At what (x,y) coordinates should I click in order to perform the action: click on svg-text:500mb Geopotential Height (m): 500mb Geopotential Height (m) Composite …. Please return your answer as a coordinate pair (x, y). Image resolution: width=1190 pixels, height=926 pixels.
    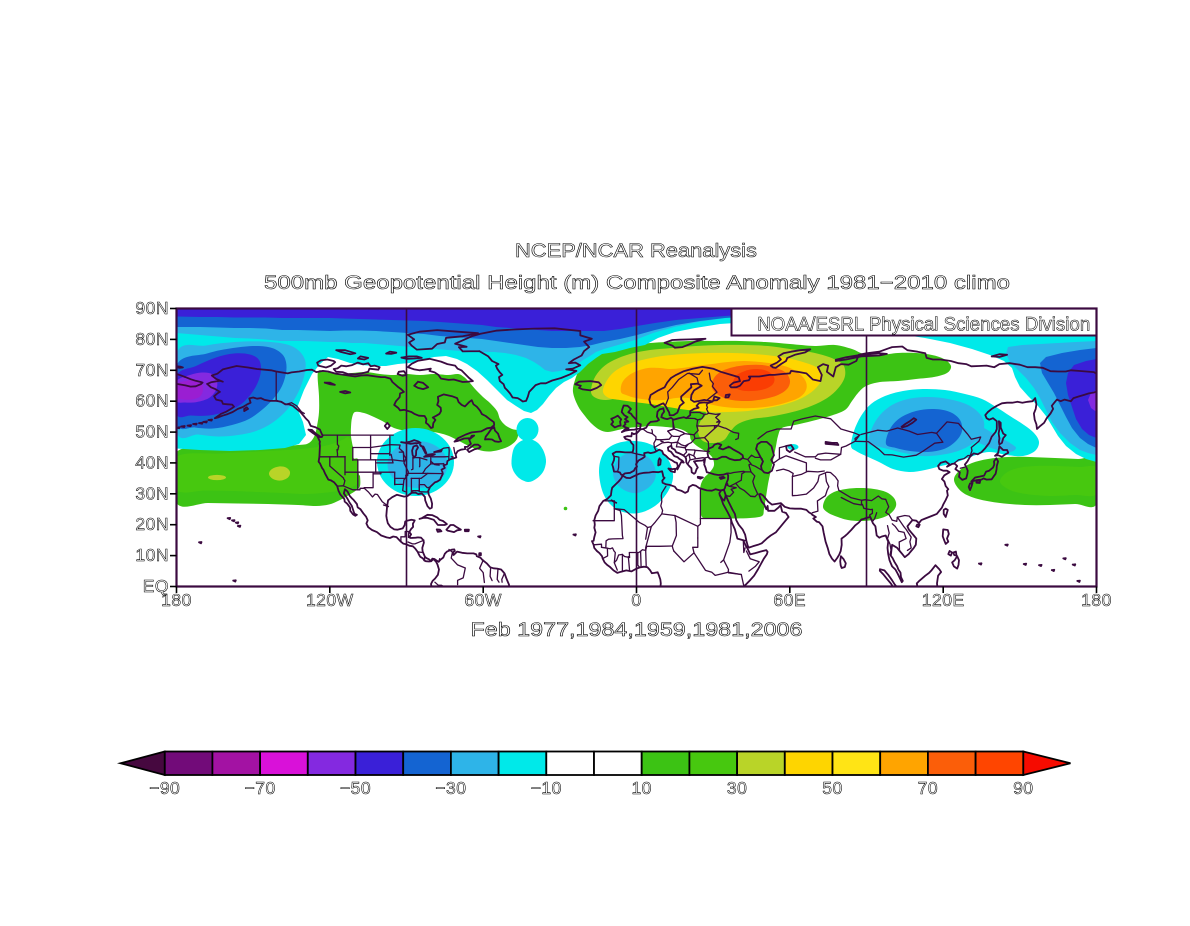
    Looking at the image, I should click on (637, 283).